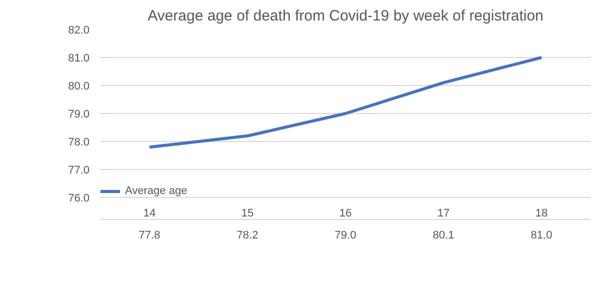  Describe the element at coordinates (149, 214) in the screenshot. I see `x-tick-label: 14` at that location.